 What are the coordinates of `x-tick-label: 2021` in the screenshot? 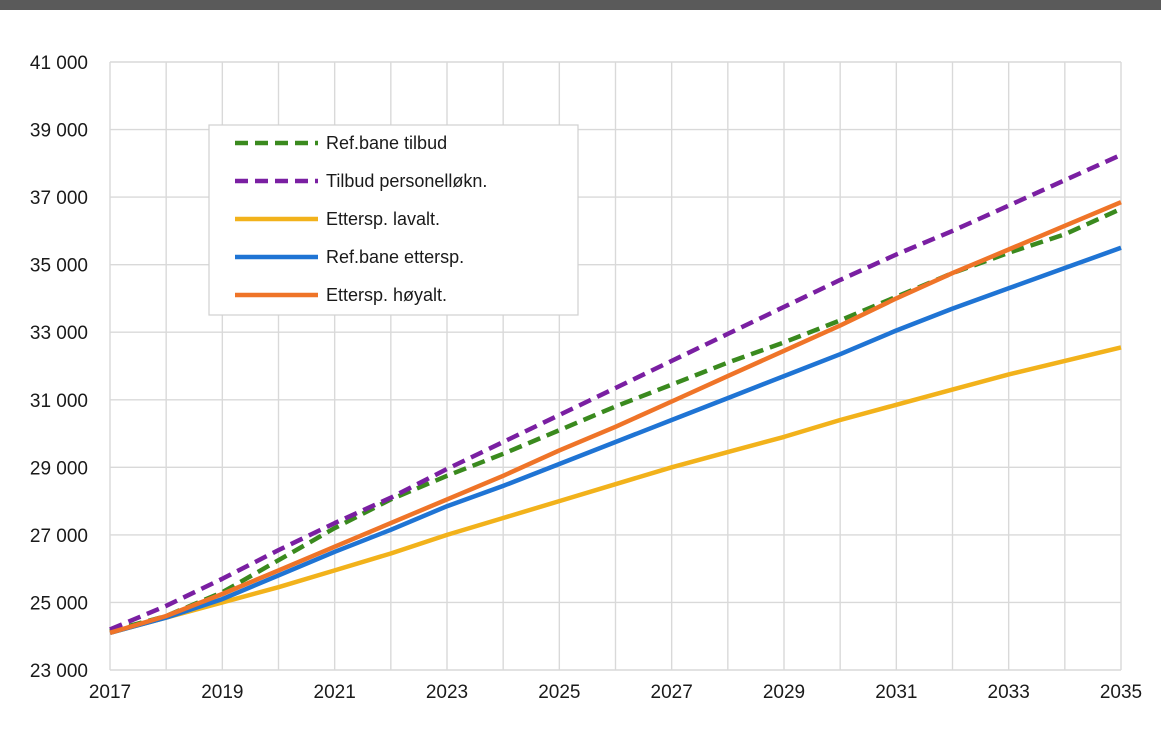 It's located at (335, 692).